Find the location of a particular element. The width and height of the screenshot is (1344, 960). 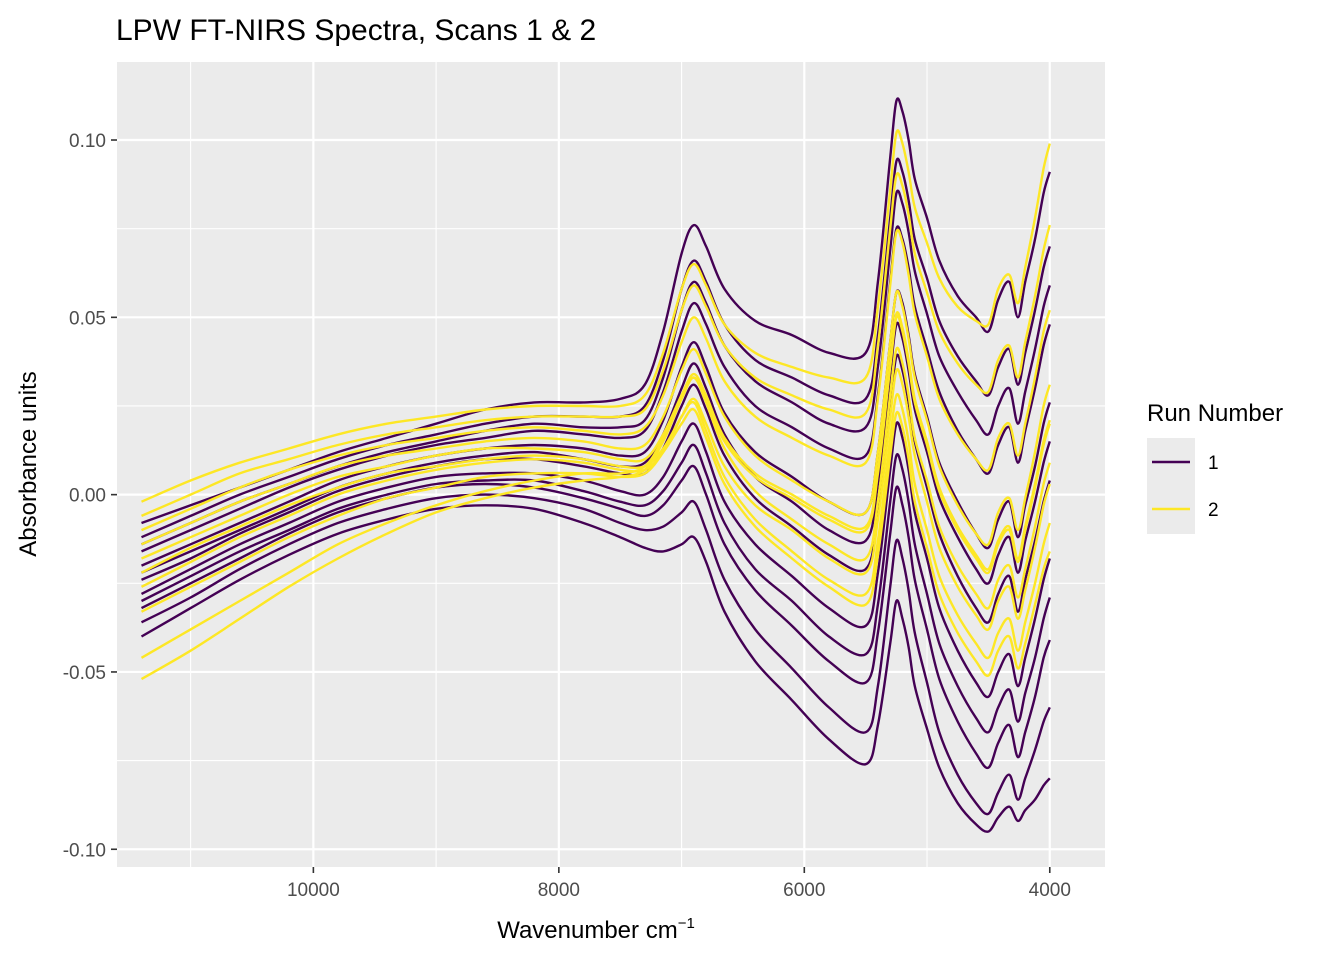

legend-label-2: 2 is located at coordinates (1213, 510).